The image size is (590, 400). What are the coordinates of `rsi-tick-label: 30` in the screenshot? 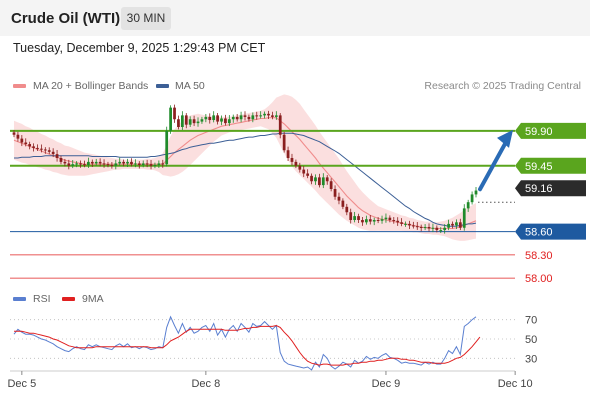 It's located at (531, 359).